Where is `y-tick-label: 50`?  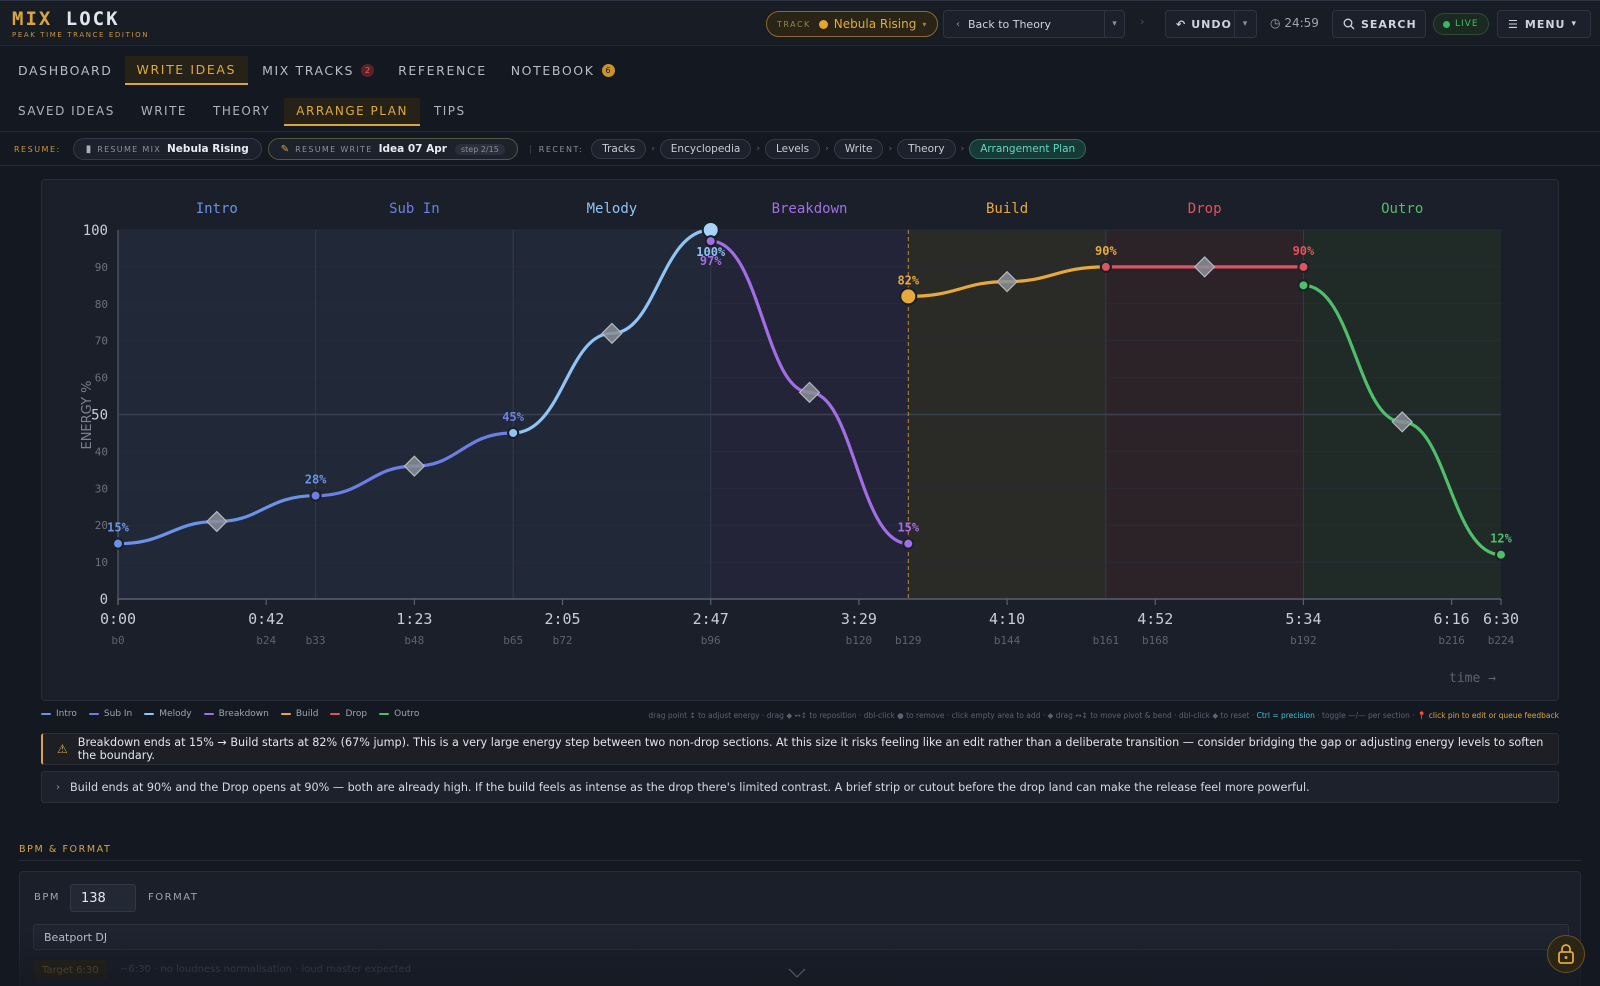 y-tick-label: 50 is located at coordinates (99, 416).